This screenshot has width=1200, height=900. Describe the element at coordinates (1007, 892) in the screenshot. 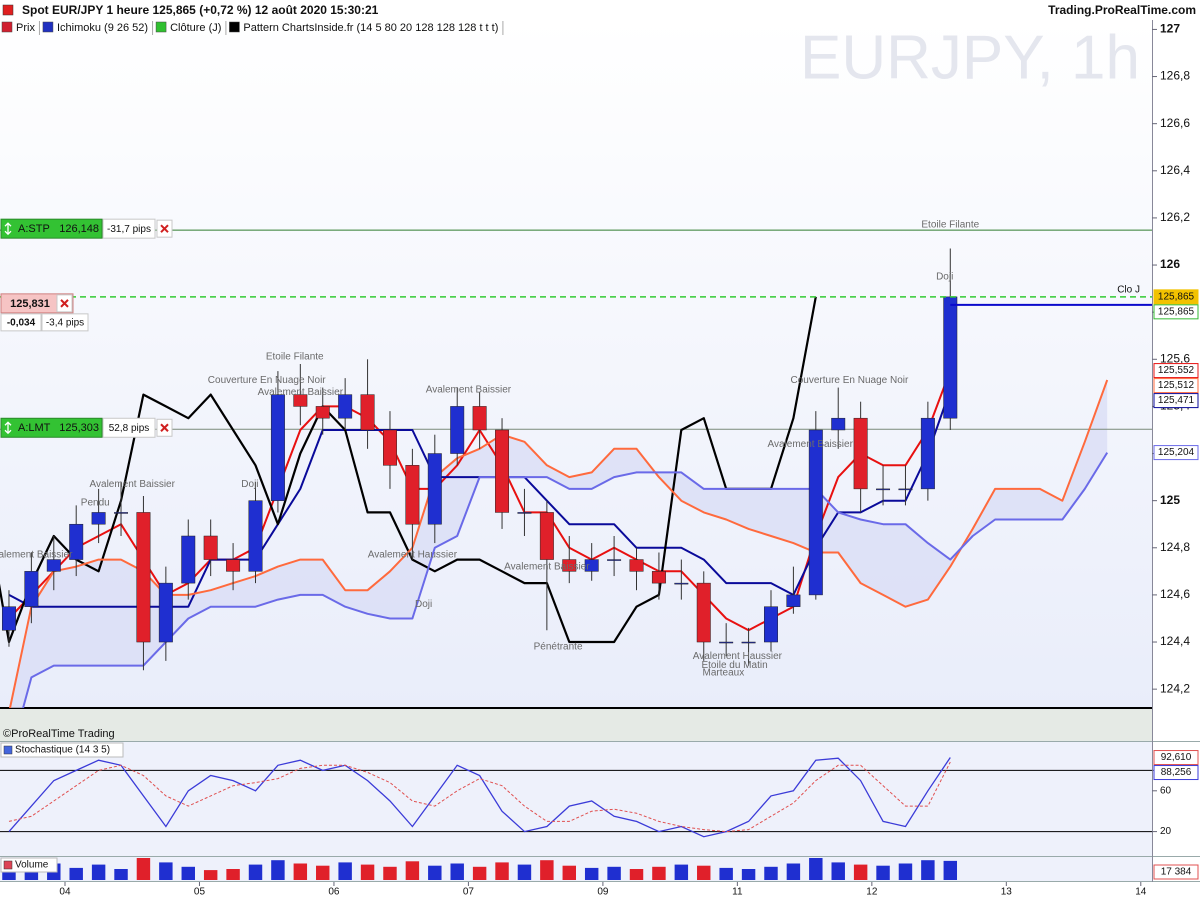

I see `x-tick-label: 13` at that location.